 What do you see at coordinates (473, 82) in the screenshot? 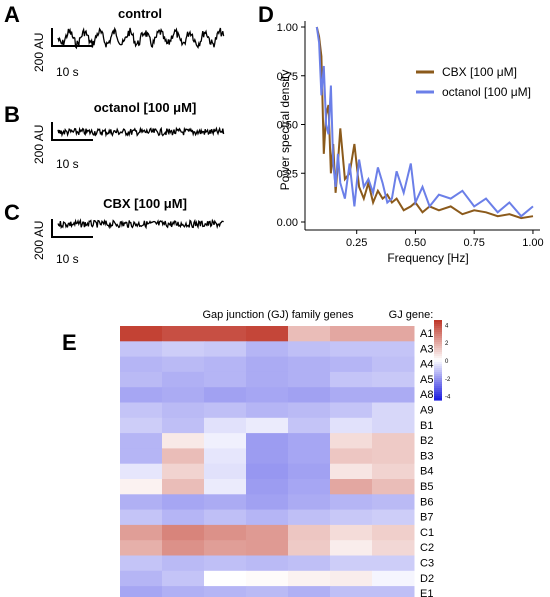
I see `psd-legend: CBX [100 μM] octanol [100 μM]` at bounding box center [473, 82].